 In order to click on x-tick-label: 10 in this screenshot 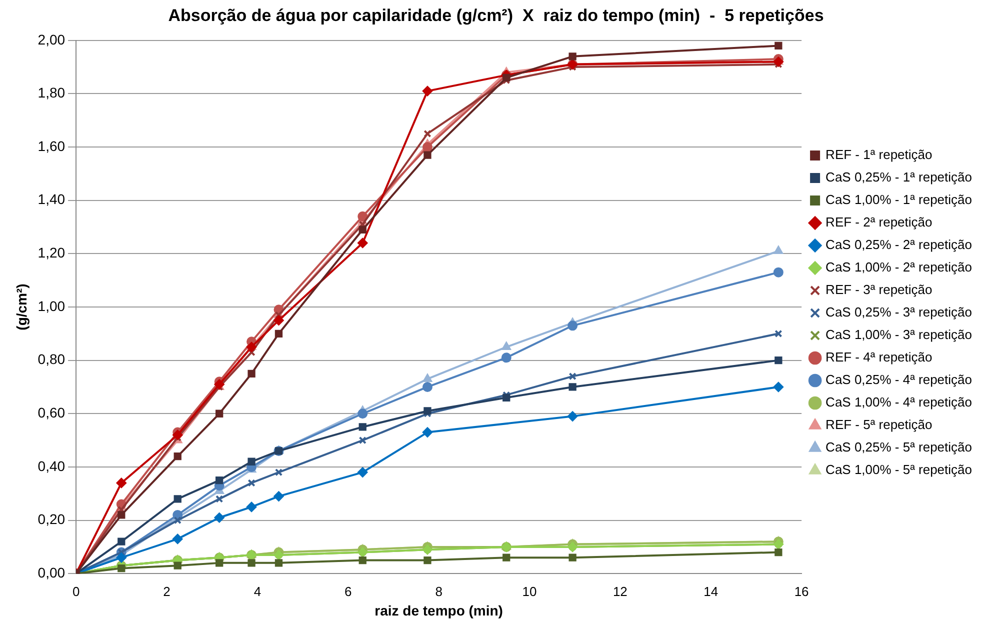, I will do `click(529, 591)`.